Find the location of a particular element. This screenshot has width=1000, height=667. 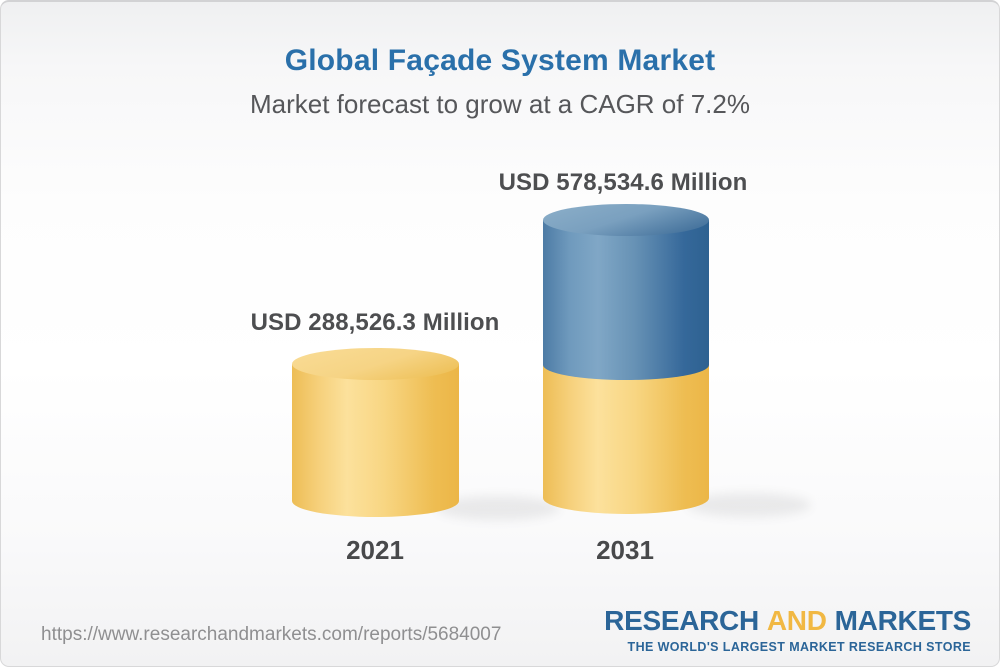

page-title: Global Façade System Market is located at coordinates (500, 60).